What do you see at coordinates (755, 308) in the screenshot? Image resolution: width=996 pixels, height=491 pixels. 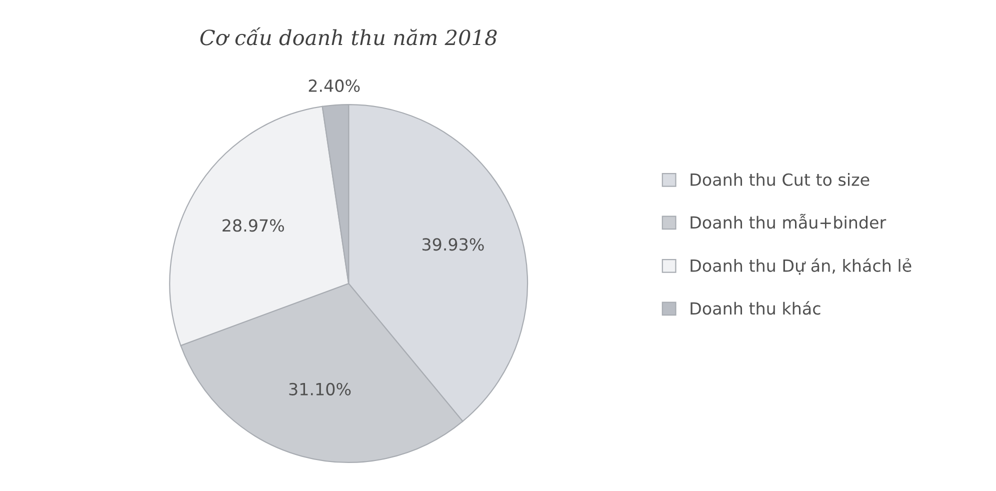 I see `legend-label: Doanh thu khác` at bounding box center [755, 308].